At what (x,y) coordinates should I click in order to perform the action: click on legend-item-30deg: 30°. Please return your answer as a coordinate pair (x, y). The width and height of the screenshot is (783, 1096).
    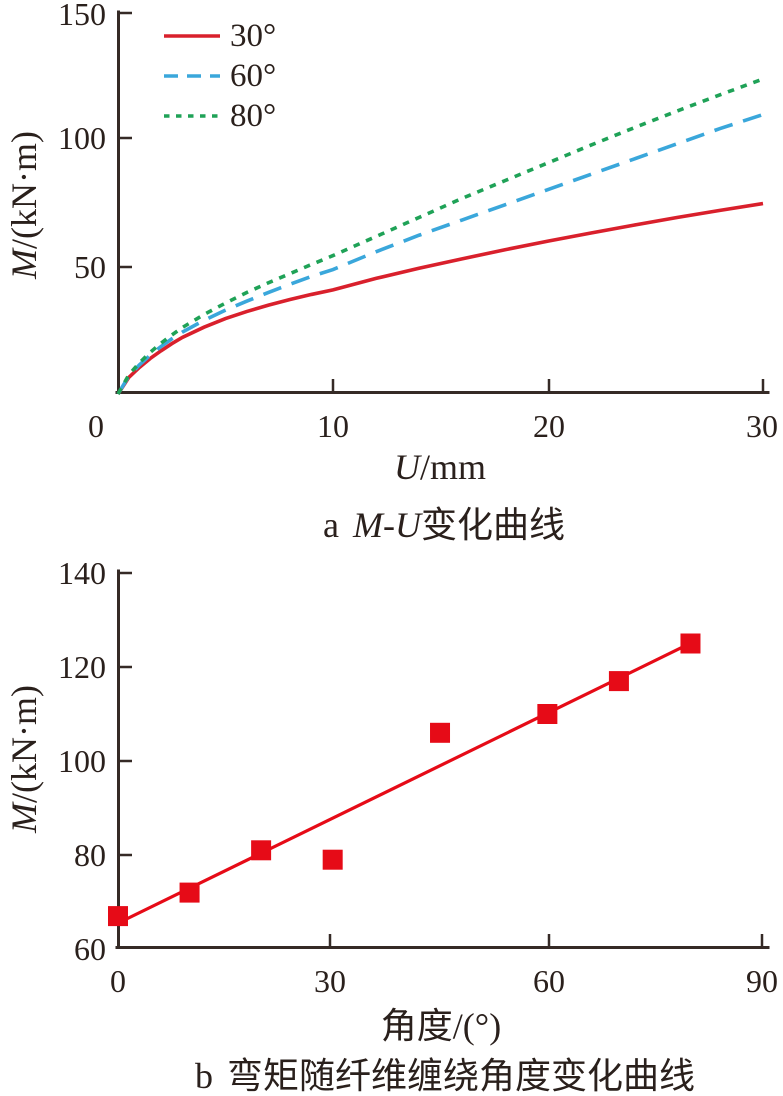
    Looking at the image, I should click on (219, 36).